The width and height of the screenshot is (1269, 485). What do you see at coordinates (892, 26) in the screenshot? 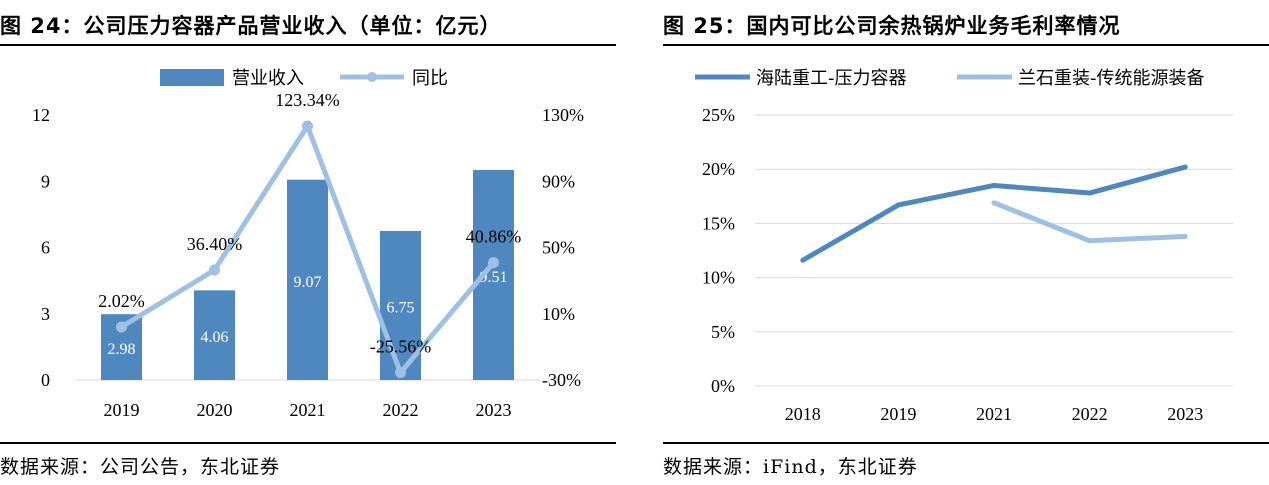
I see `right-figure-title: 图 25：国内可比公司余热锅炉业务毛利率情况` at bounding box center [892, 26].